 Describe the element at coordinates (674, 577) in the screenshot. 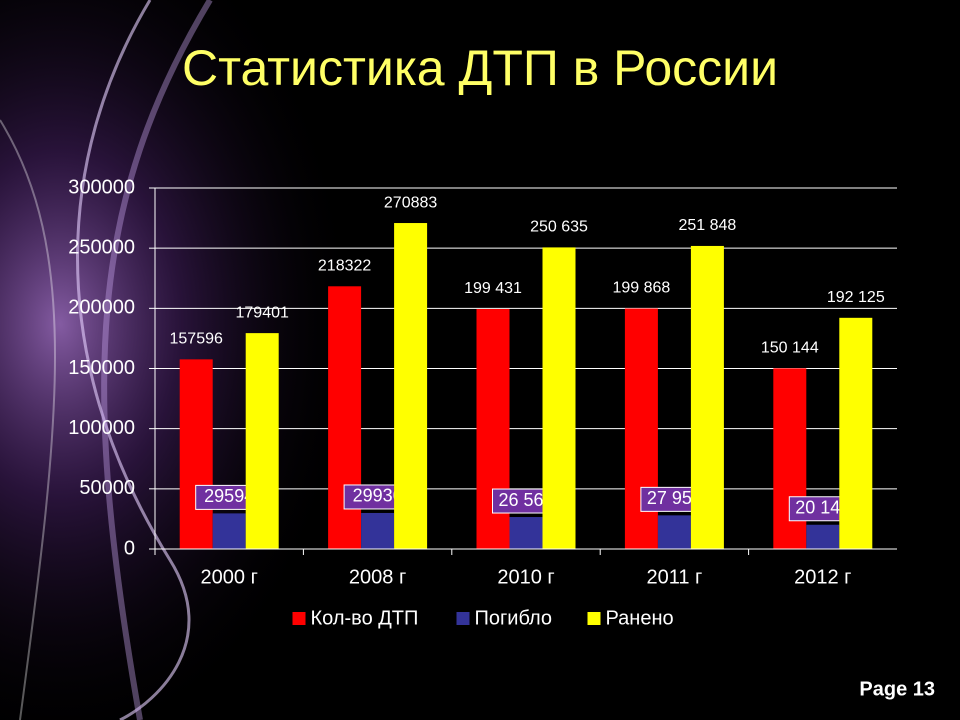

I see `x-tick-label: 2011 г` at that location.